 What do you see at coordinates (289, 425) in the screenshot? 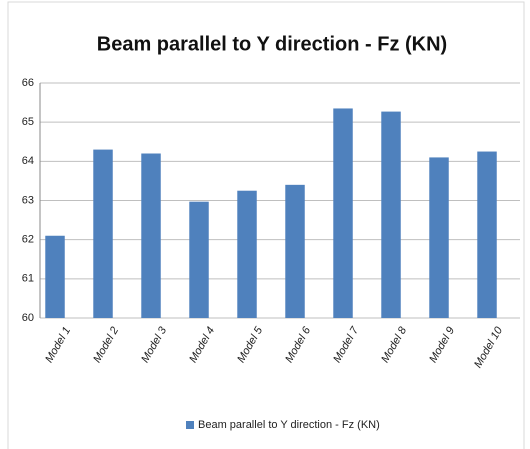
I see `legend-label: Beam parallel to Y direction - Fz (KN)` at bounding box center [289, 425].